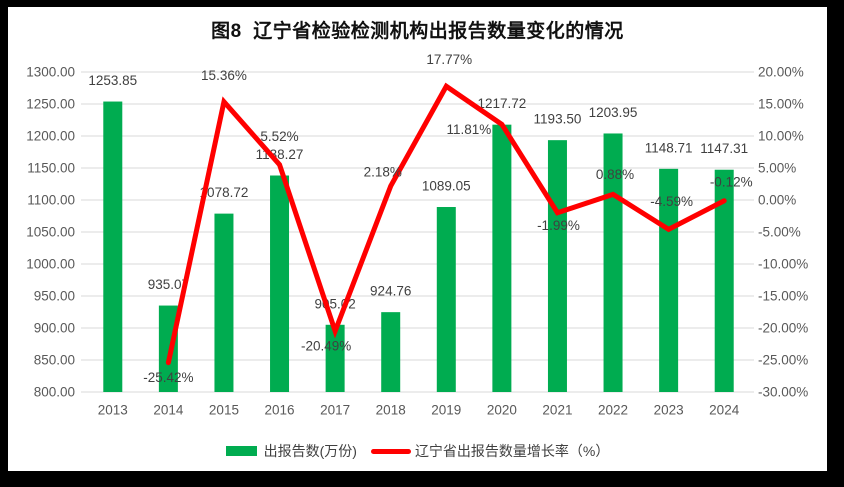 The height and width of the screenshot is (487, 844). Describe the element at coordinates (54, 328) in the screenshot. I see `left-axis-tick-label: 900.00` at that location.